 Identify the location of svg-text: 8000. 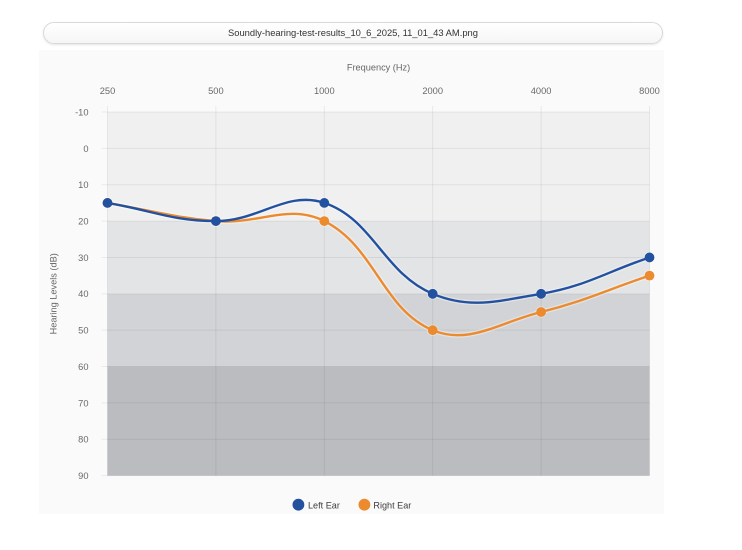
(649, 91).